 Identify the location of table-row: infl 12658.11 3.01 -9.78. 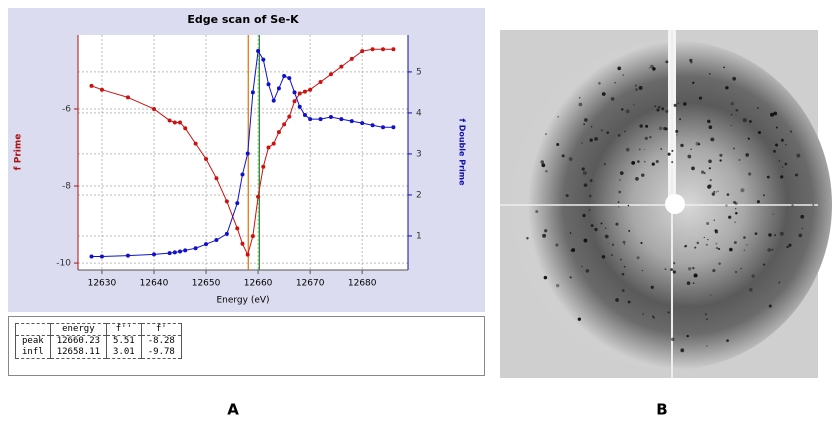
(98, 353).